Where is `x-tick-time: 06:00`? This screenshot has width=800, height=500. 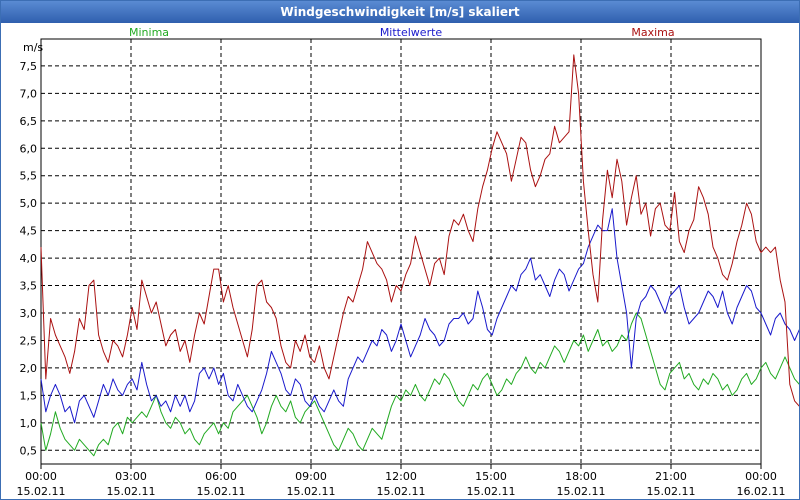
x-tick-time: 06:00 is located at coordinates (221, 476).